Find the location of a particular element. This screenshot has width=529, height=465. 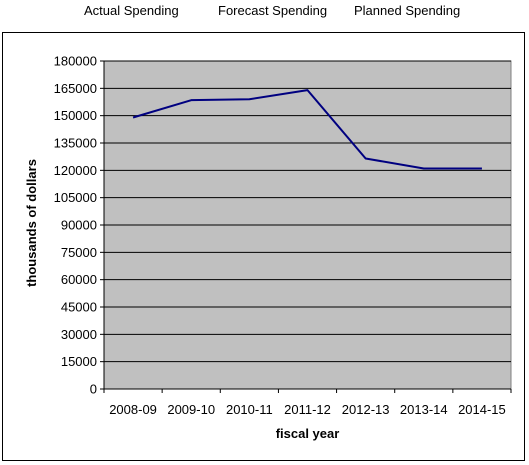

header-label-forecast: Forecast Spending is located at coordinates (273, 10).